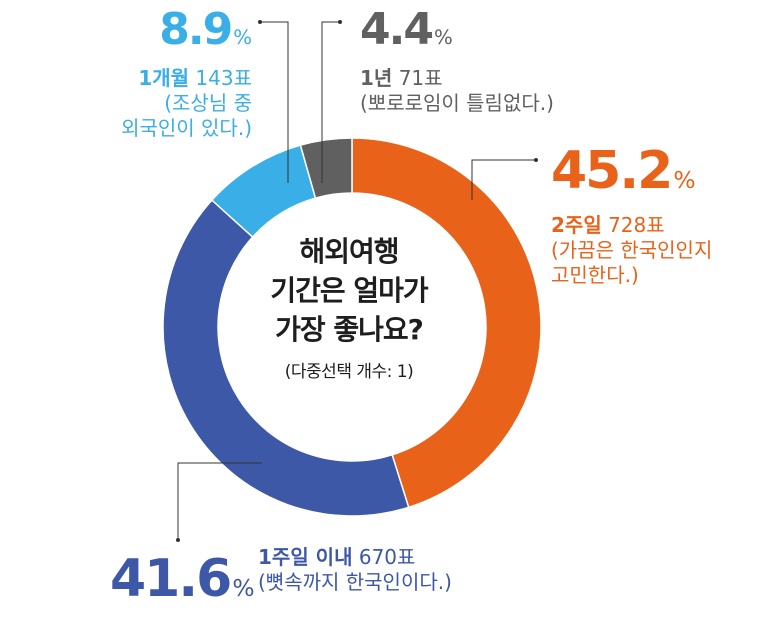 The image size is (768, 619). What do you see at coordinates (420, 78) in the screenshot?
I see `vote-count: 71표` at bounding box center [420, 78].